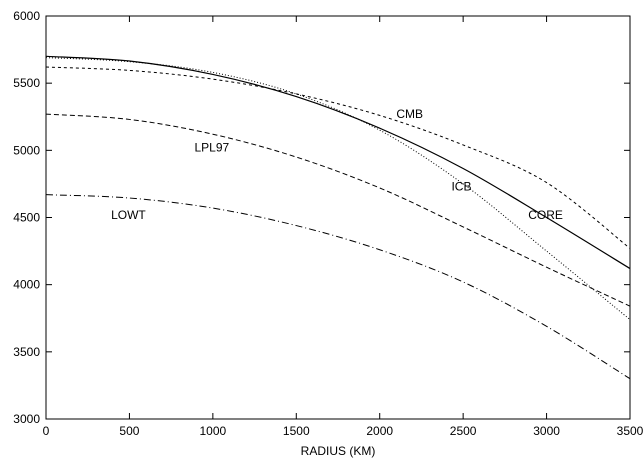  What do you see at coordinates (26, 419) in the screenshot?
I see `y-tick-label: 3000` at bounding box center [26, 419].